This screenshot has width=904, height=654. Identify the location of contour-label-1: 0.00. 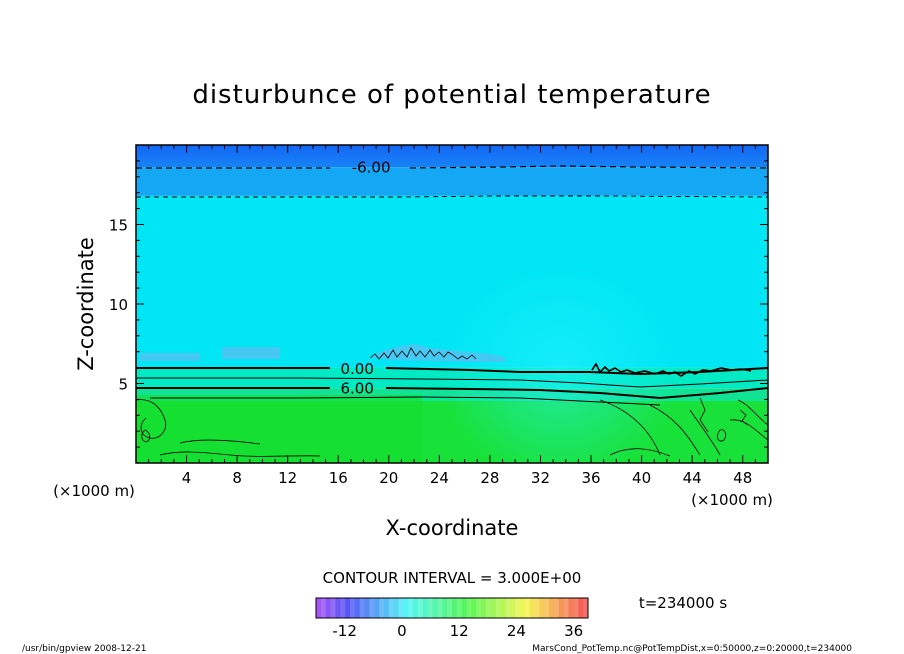
(356, 369).